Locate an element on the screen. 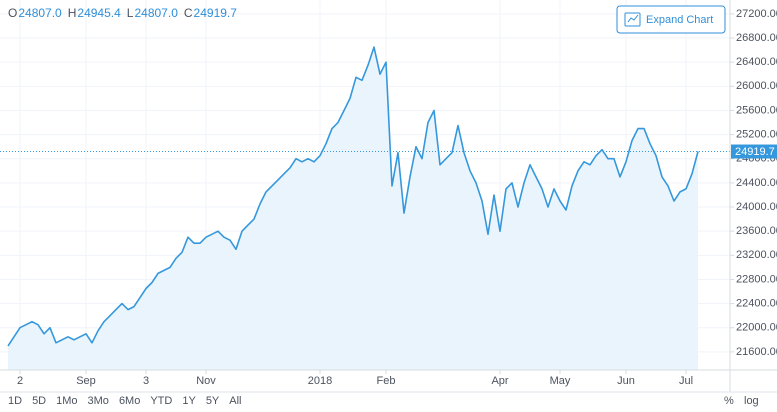  y-tick-label: 22400.00 is located at coordinates (756, 304).